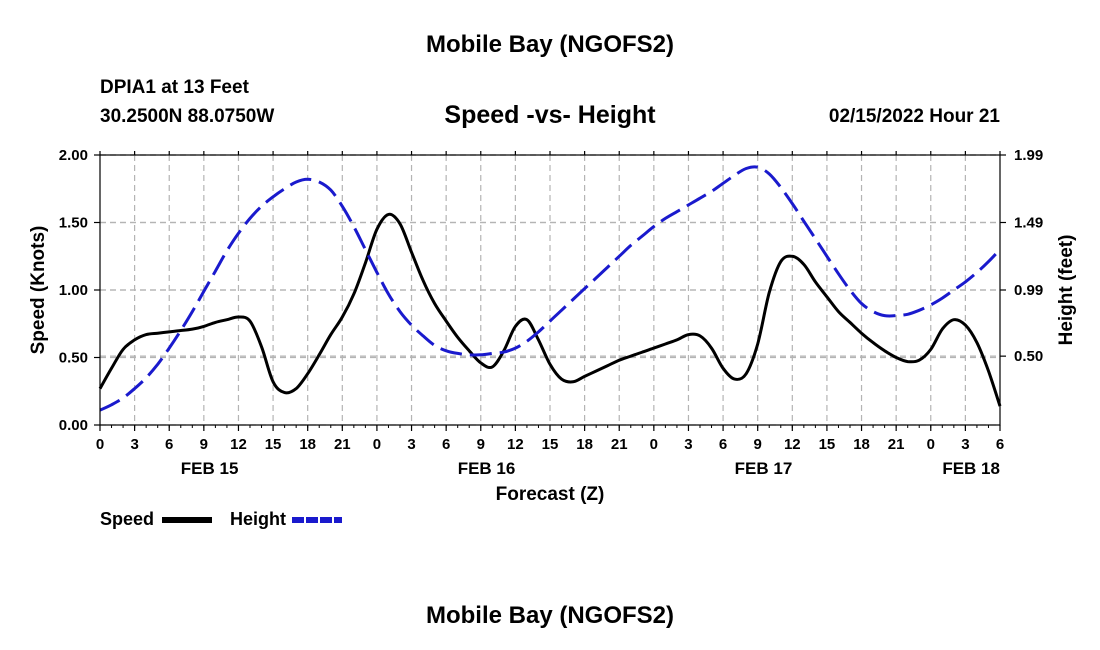 This screenshot has width=1100, height=650. What do you see at coordinates (38, 290) in the screenshot?
I see `y-axis-left-title: Speed (Knots)` at bounding box center [38, 290].